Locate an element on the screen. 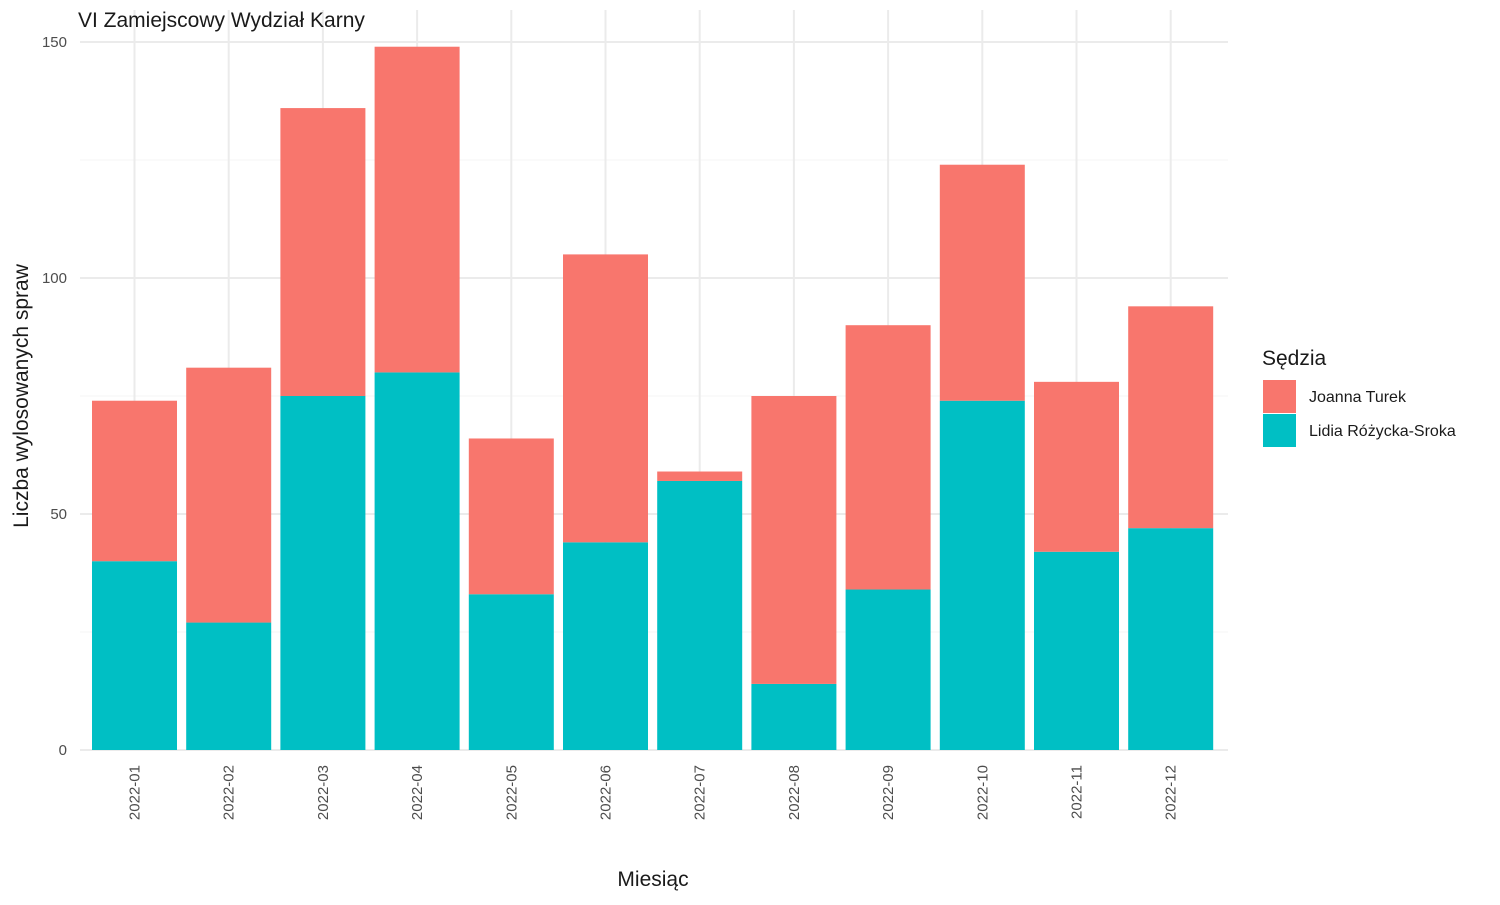 The image size is (1500, 905). y-tick-label: 0 is located at coordinates (63, 750).